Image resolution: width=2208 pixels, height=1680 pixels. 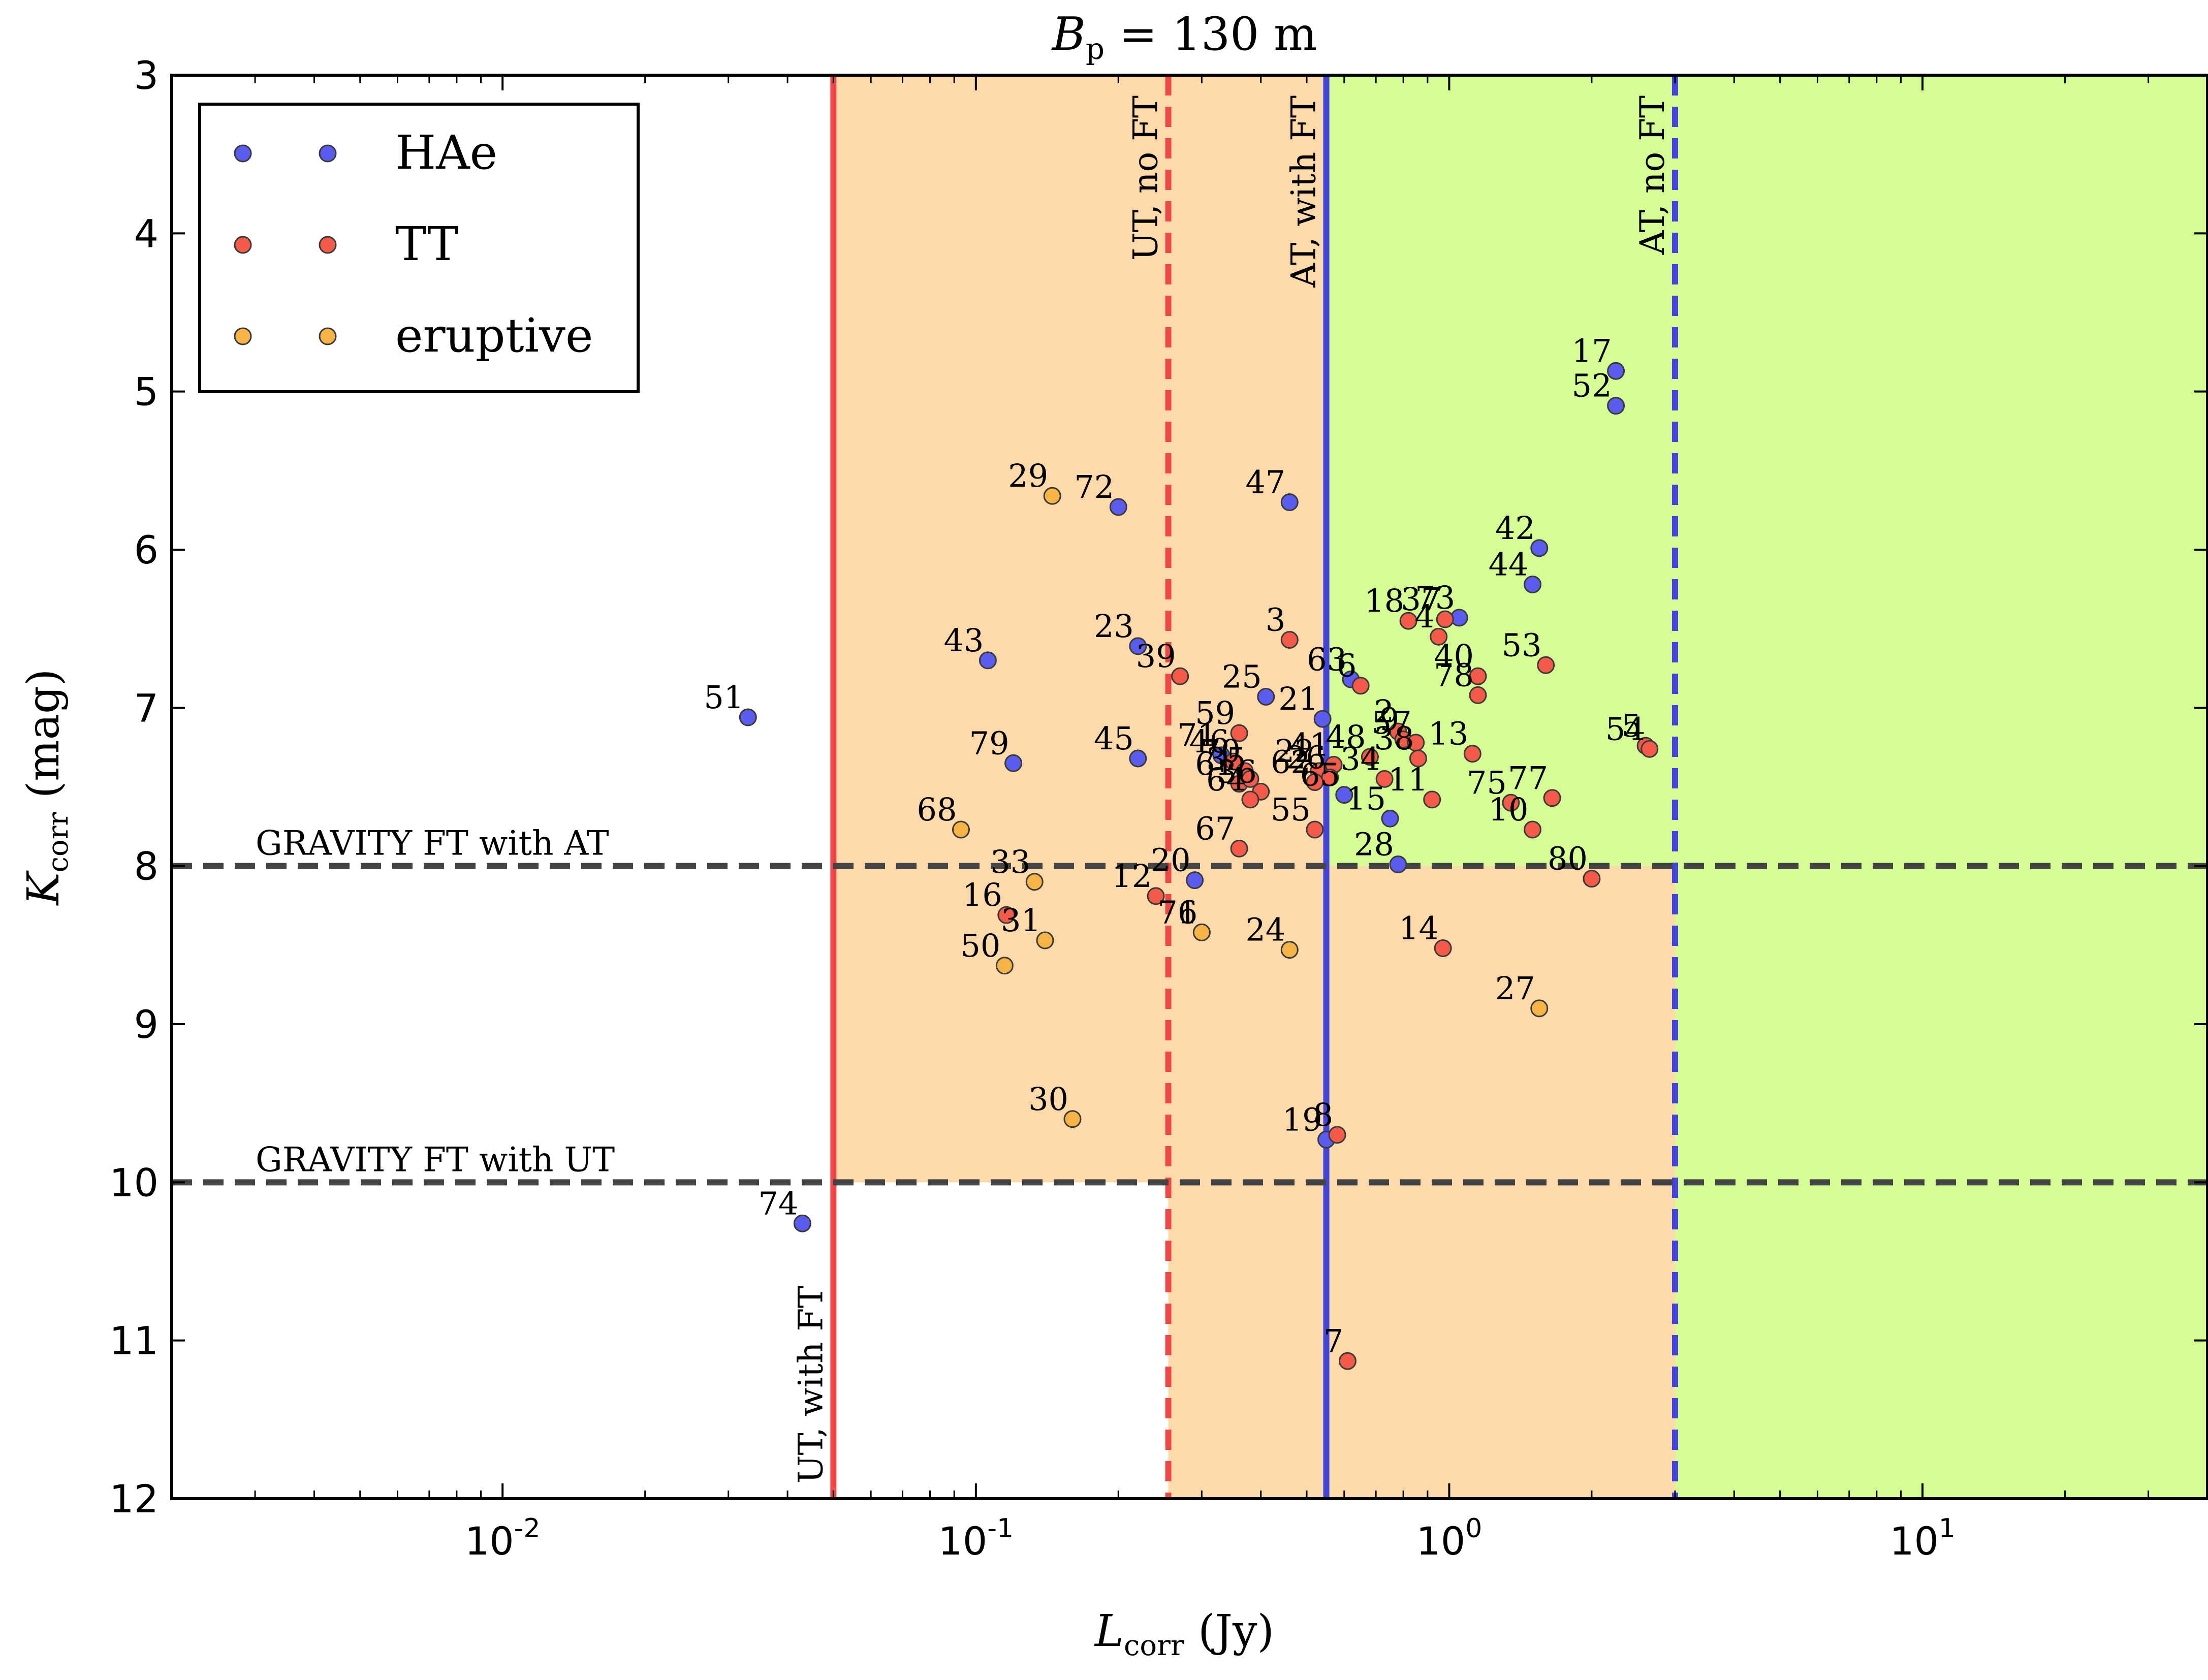 I want to click on point-label-28: 28, so click(x=1374, y=844).